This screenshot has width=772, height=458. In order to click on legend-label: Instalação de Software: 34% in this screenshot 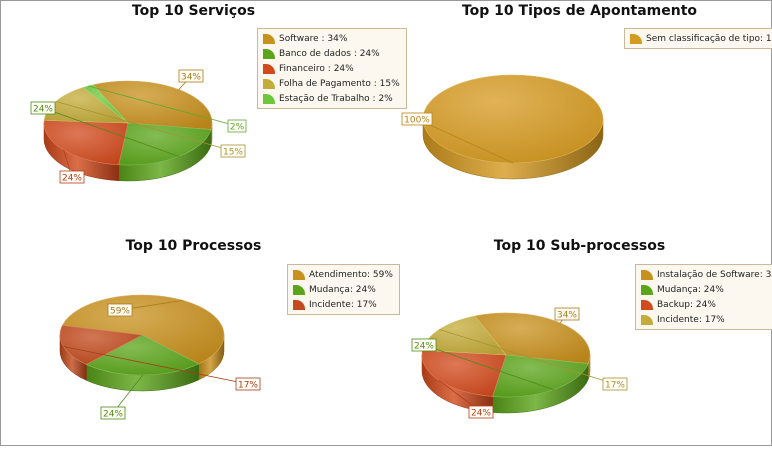, I will do `click(714, 274)`.